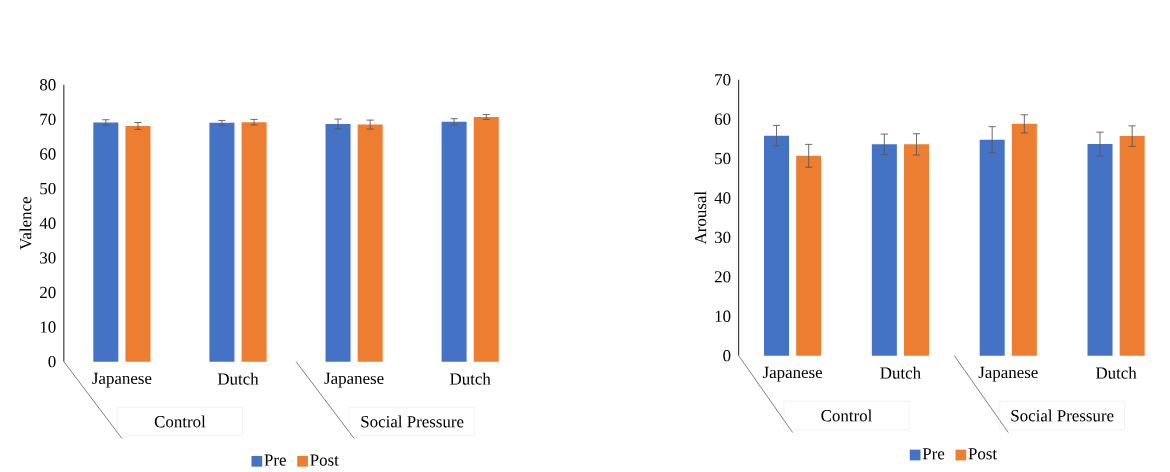  Describe the element at coordinates (48, 85) in the screenshot. I see `y-tick-label: 80` at that location.